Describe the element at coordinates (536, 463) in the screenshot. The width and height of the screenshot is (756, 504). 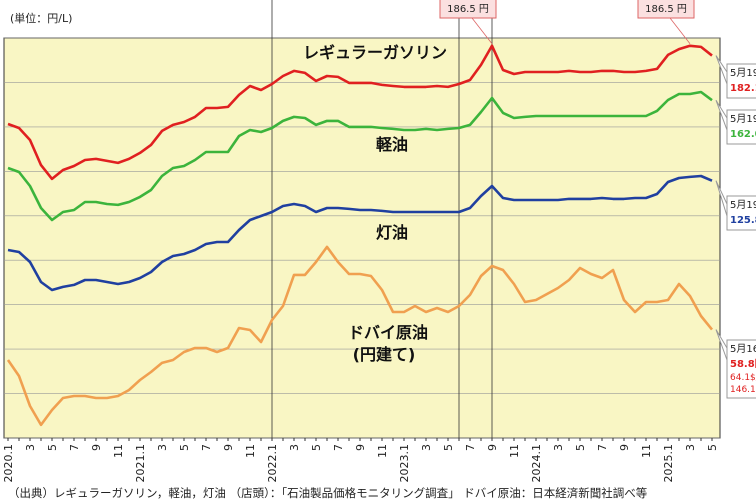
I see `x-tick-label: 2024.1` at that location.